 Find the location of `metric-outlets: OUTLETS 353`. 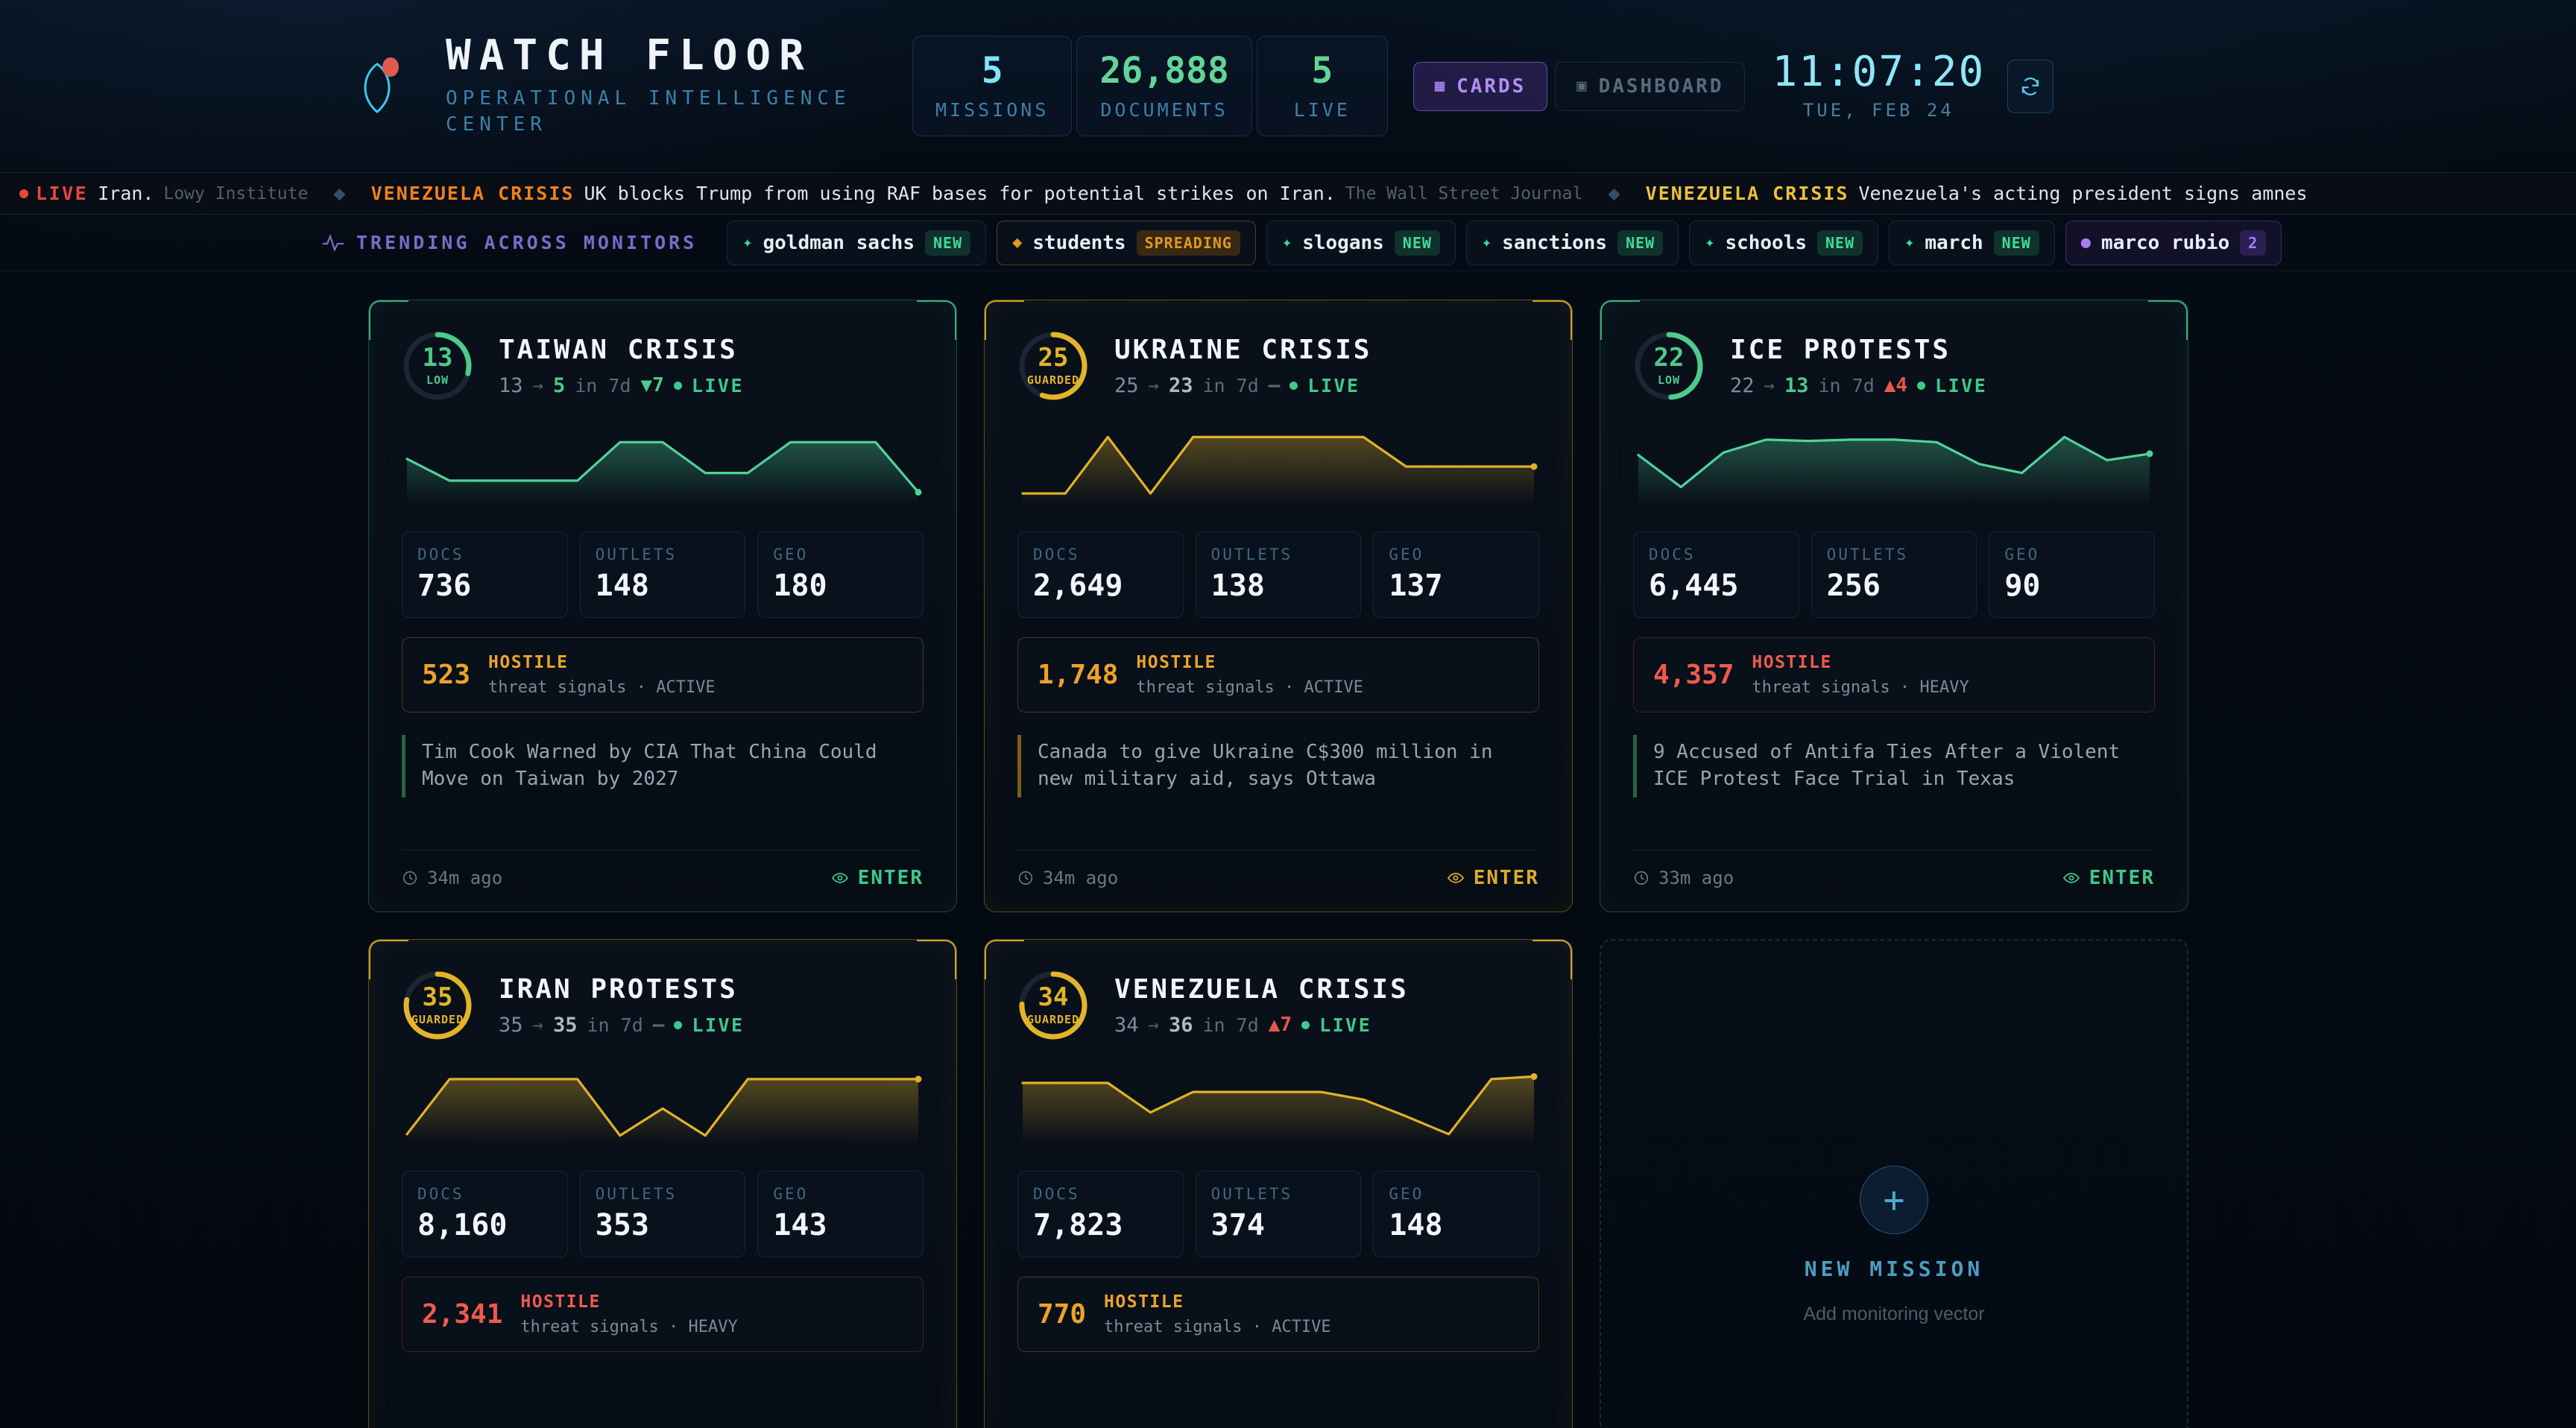

metric-outlets: OUTLETS 353 is located at coordinates (662, 1214).